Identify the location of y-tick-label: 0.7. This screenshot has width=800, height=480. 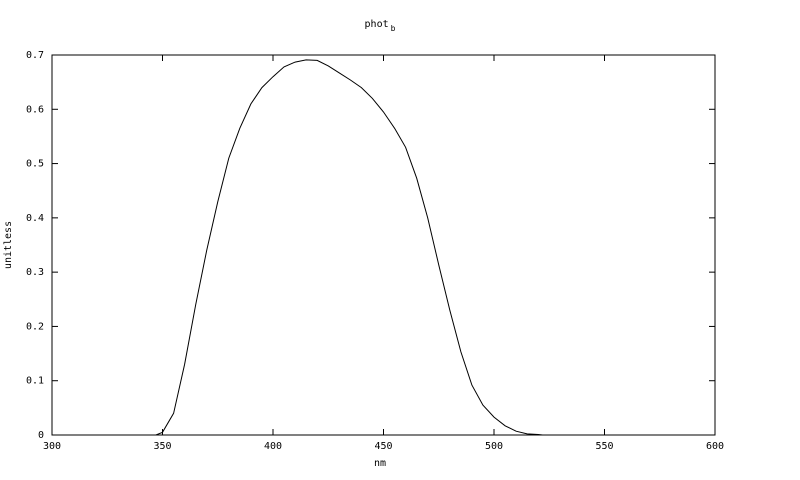
(35, 55).